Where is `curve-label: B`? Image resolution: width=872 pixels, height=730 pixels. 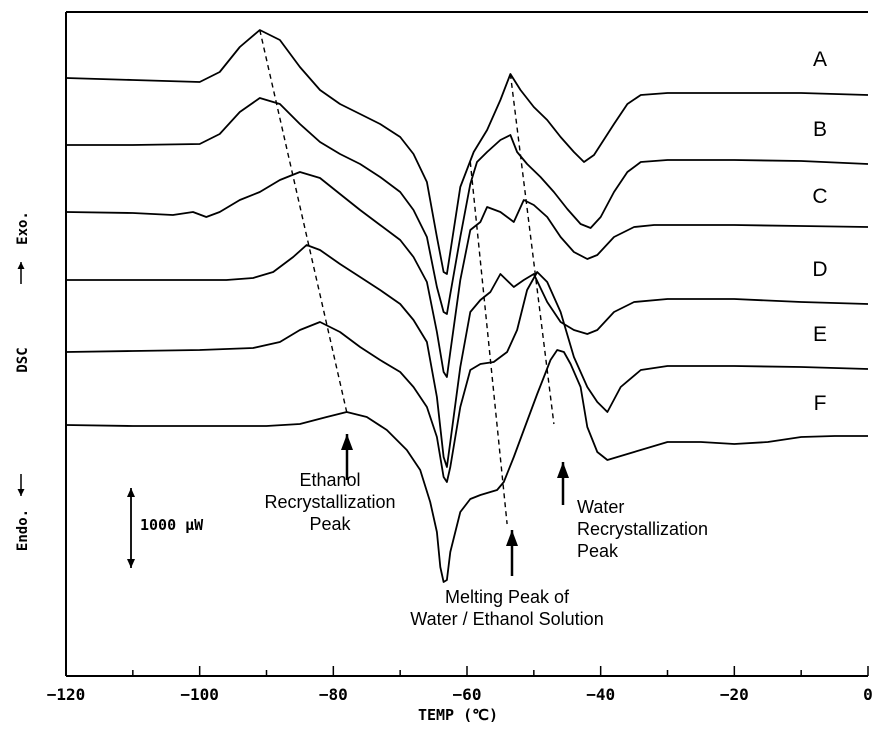
curve-label: B is located at coordinates (820, 129).